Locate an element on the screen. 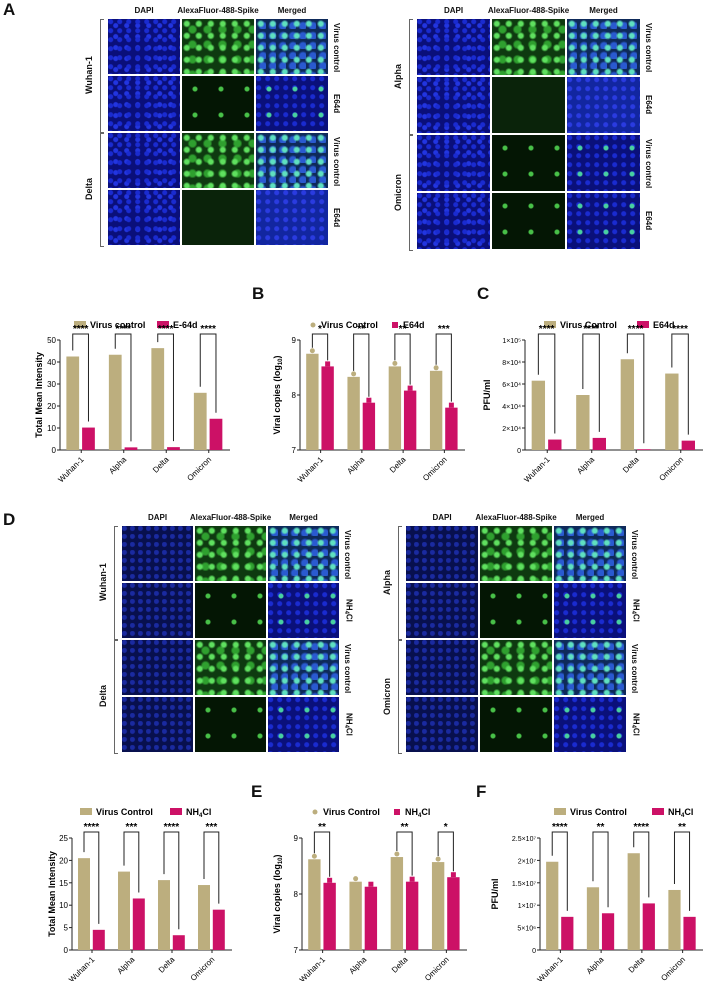 The height and width of the screenshot is (981, 708). significance-label: * is located at coordinates (320, 329).